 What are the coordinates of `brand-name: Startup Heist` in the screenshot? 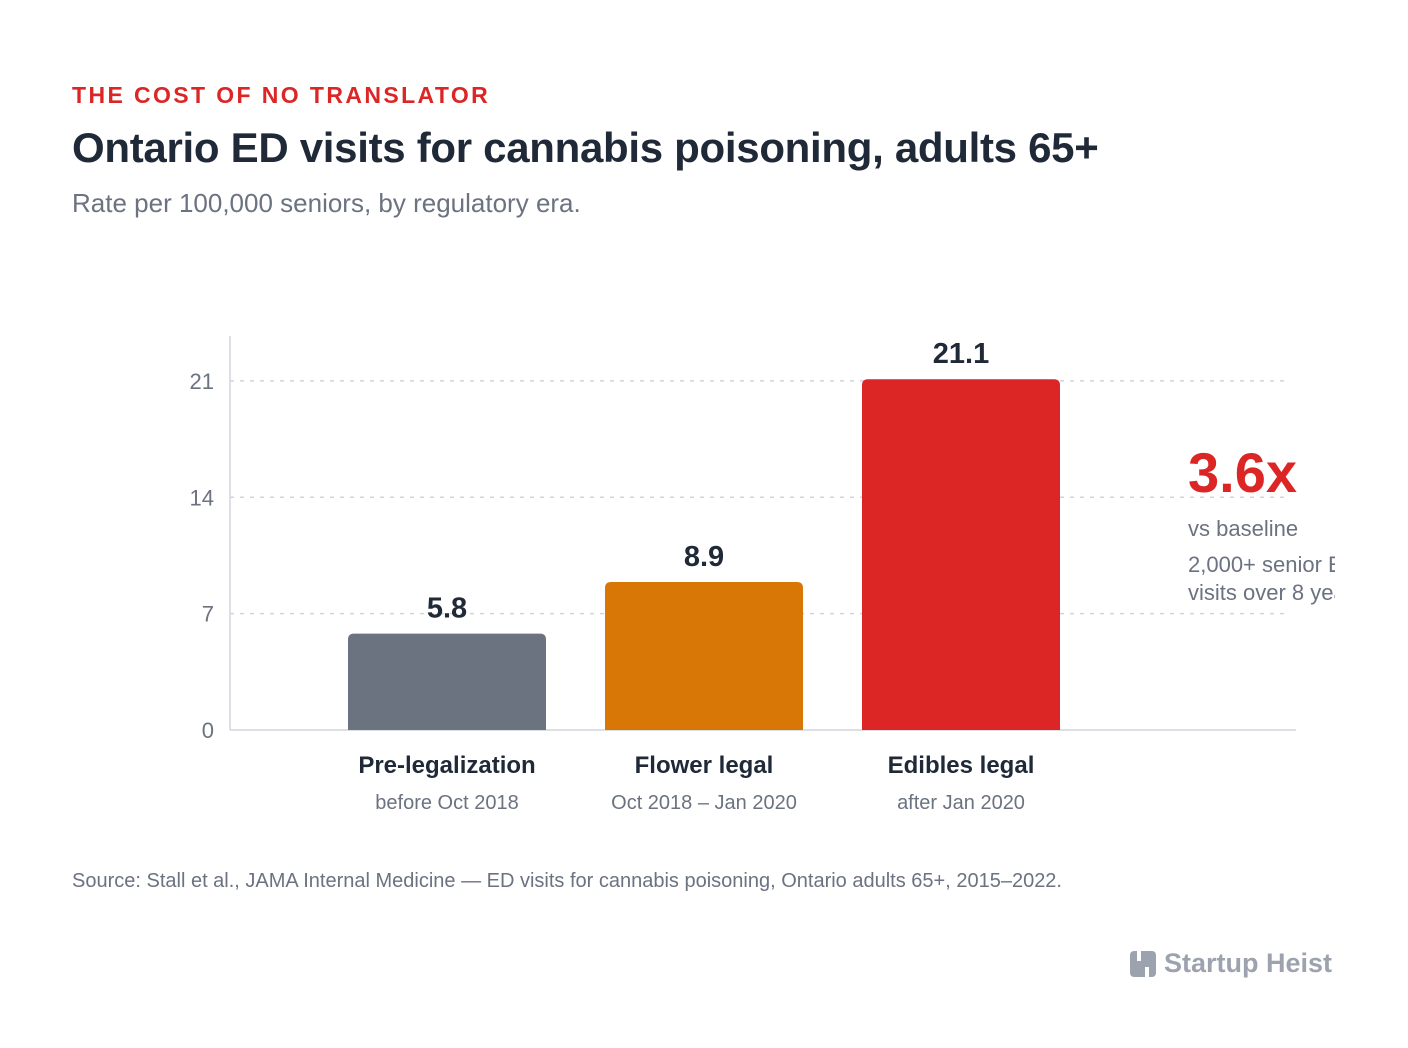 It's located at (1248, 963).